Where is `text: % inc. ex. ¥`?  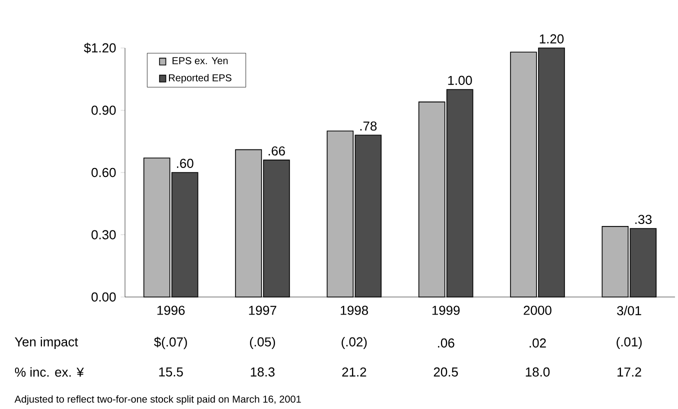
text: % inc. ex. ¥ is located at coordinates (49, 372).